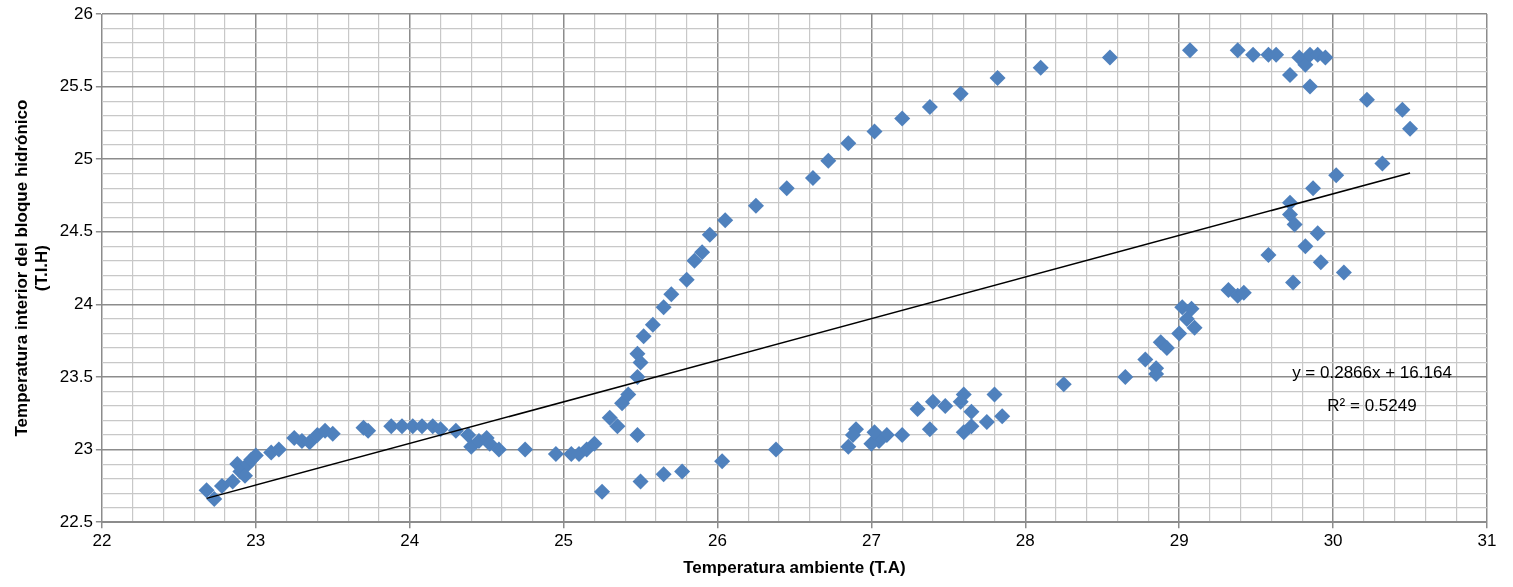 The height and width of the screenshot is (587, 1513). I want to click on x-tick-label: 31, so click(1487, 541).